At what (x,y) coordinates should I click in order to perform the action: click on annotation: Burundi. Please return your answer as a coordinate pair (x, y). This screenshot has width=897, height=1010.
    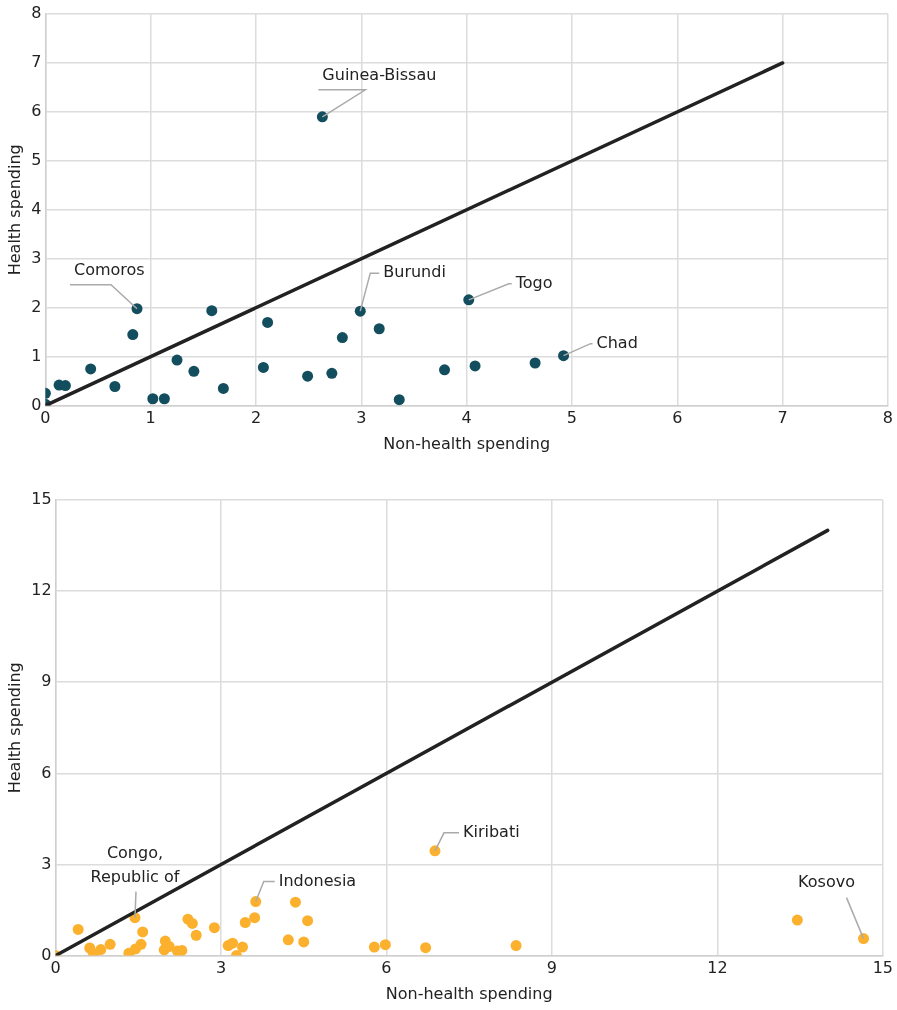
    Looking at the image, I should click on (414, 272).